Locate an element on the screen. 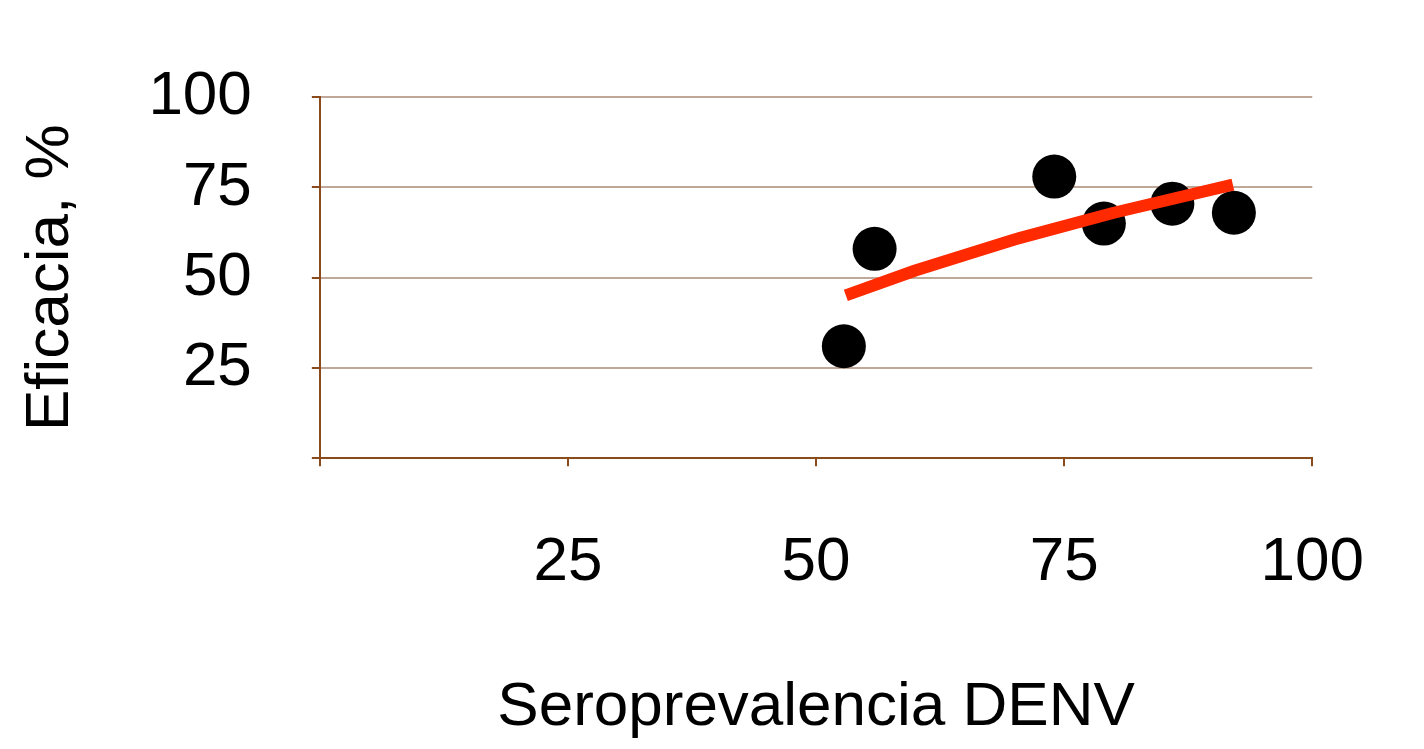  x-tick-label: 25 is located at coordinates (568, 559).